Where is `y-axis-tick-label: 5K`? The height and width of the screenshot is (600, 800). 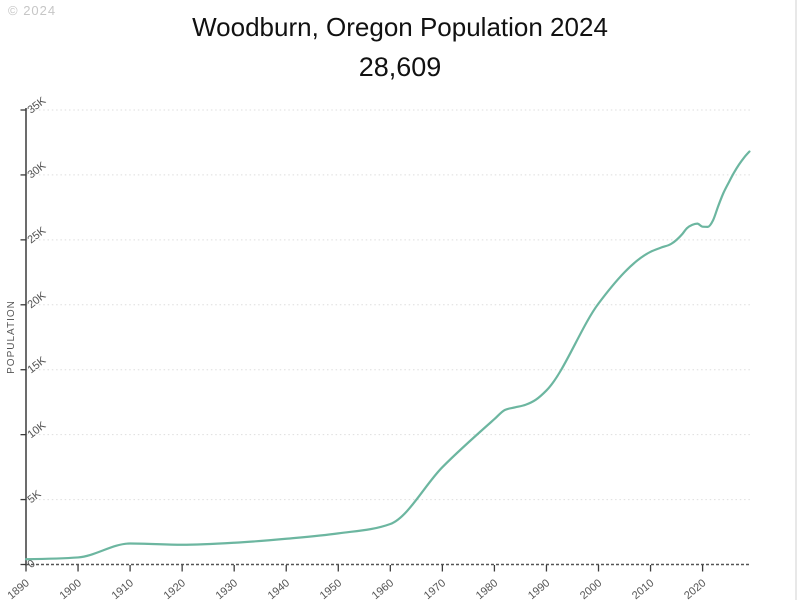
y-axis-tick-label: 5K is located at coordinates (34, 497).